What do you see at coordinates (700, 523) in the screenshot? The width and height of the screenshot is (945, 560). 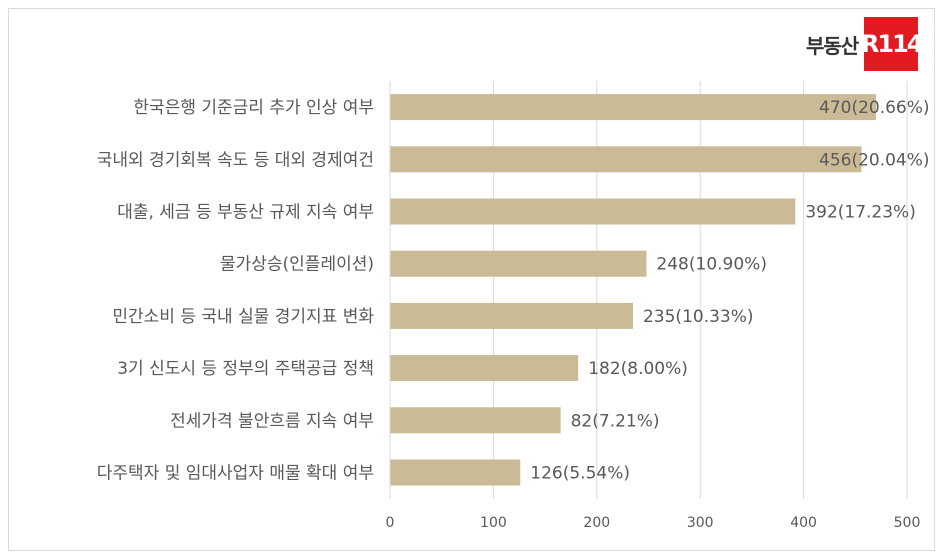 I see `x-tick-label: 300` at bounding box center [700, 523].